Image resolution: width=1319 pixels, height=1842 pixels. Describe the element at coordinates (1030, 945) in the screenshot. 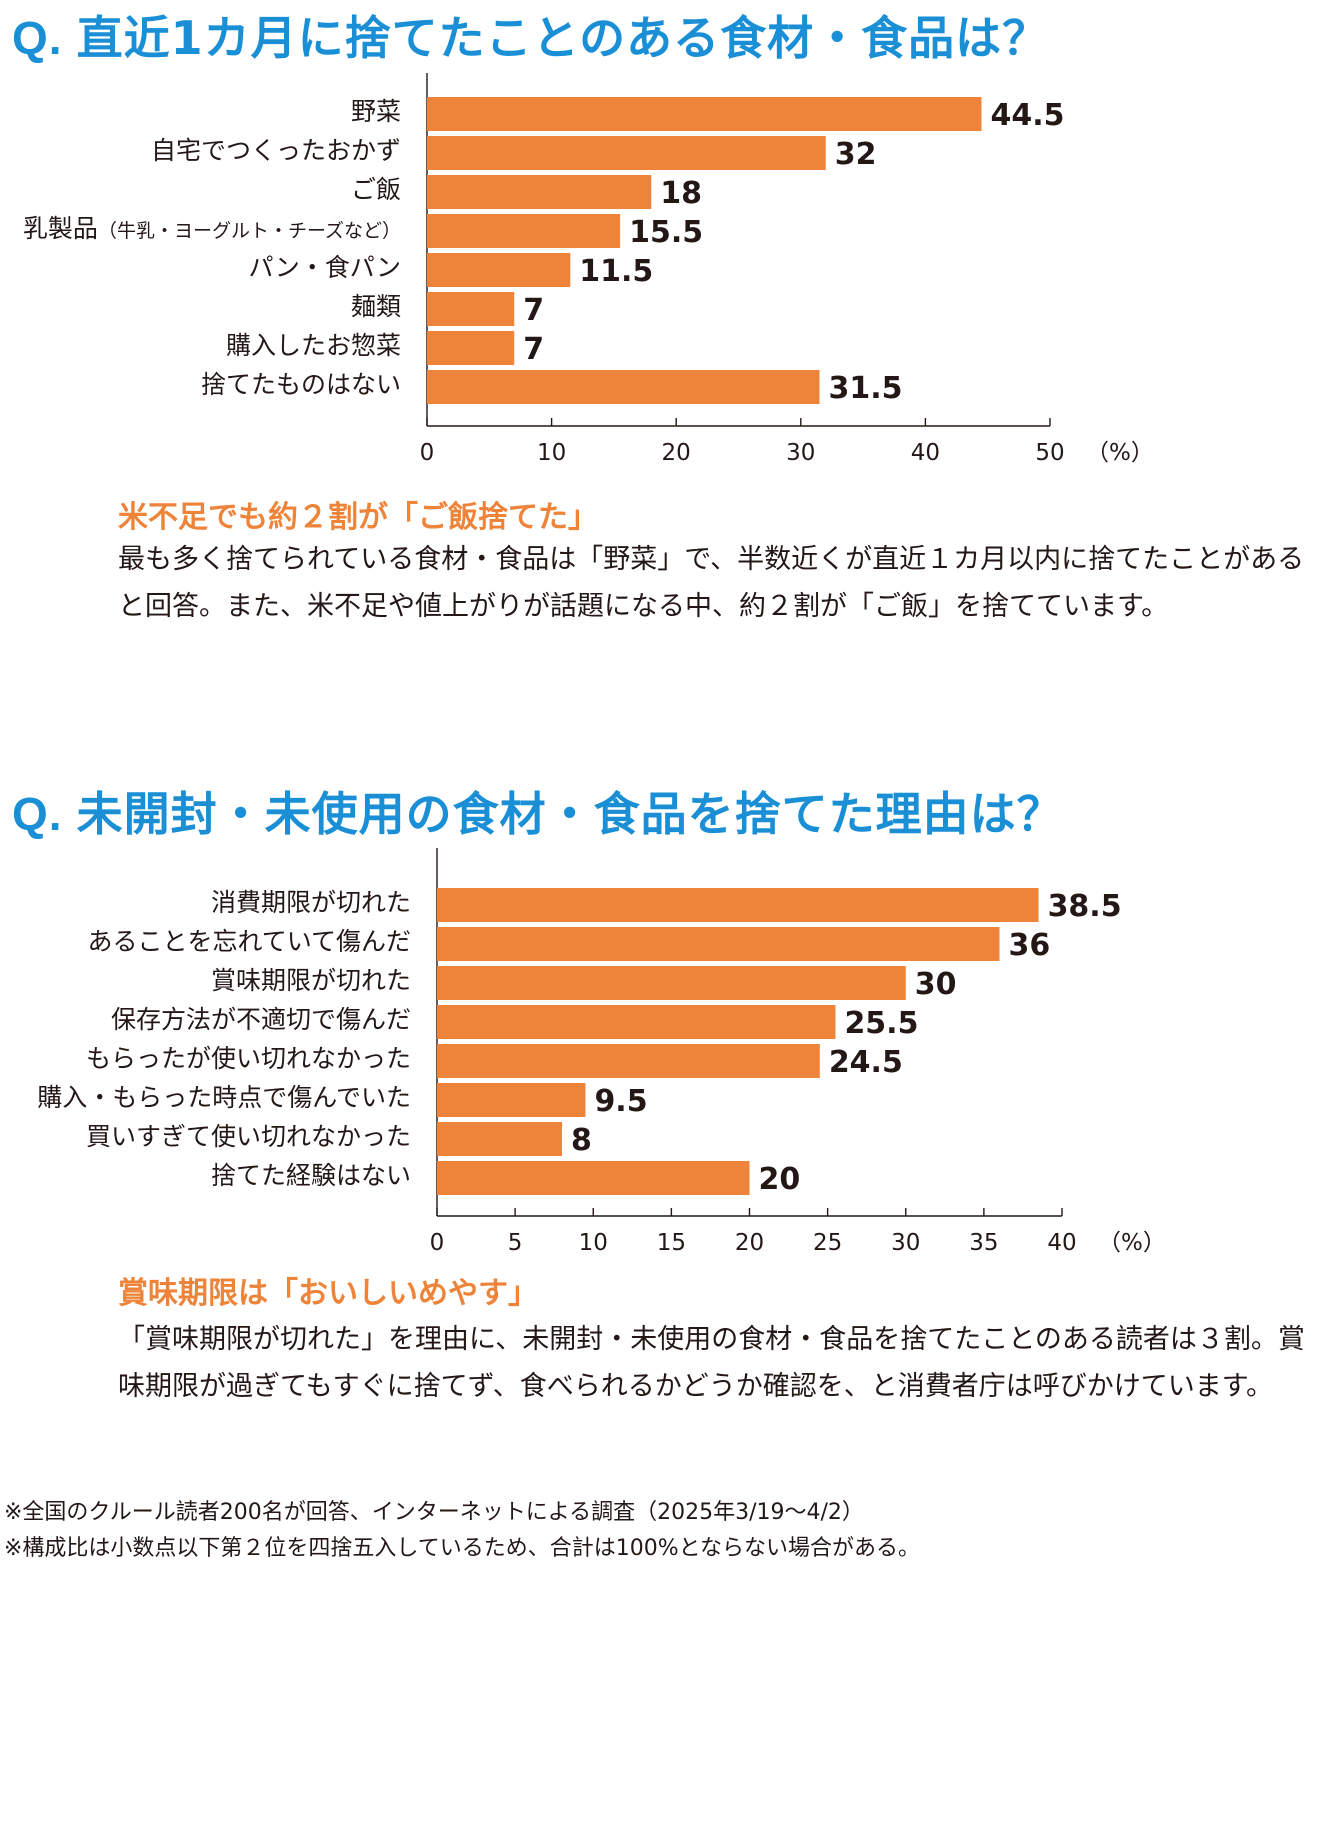

I see `bar-value-label: 36` at that location.